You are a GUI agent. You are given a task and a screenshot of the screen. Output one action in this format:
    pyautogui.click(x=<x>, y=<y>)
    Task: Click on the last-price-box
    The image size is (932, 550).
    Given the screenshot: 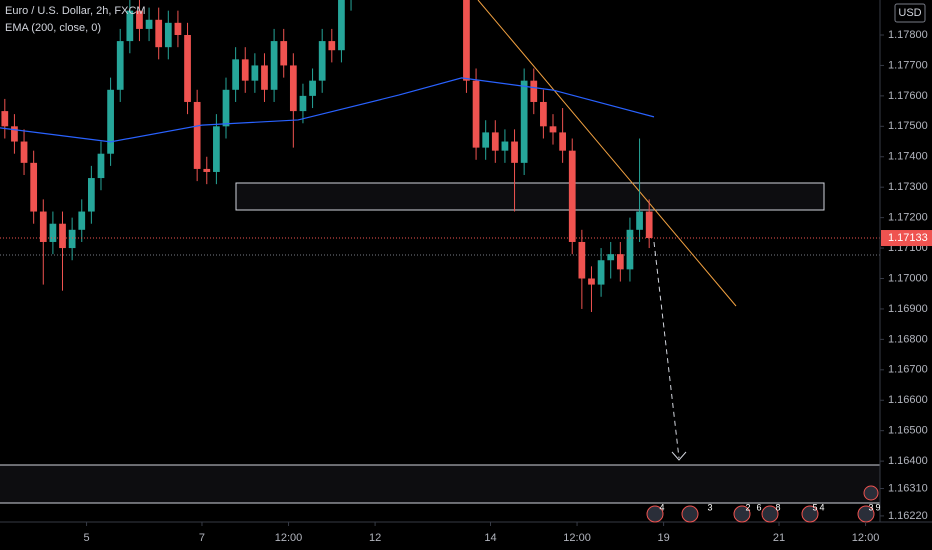 What is the action you would take?
    pyautogui.click(x=906, y=238)
    